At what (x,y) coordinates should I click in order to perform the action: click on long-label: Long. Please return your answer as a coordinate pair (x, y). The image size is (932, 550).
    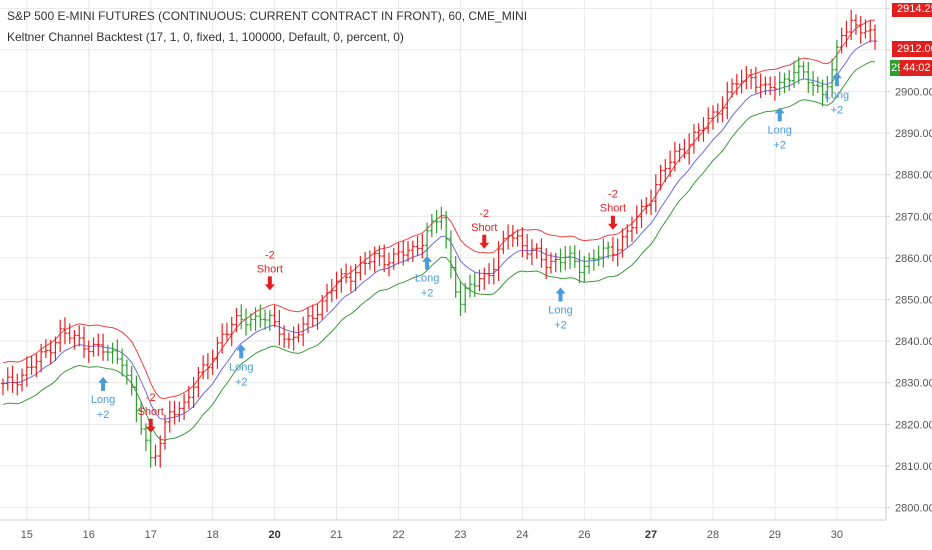
    Looking at the image, I should click on (779, 130).